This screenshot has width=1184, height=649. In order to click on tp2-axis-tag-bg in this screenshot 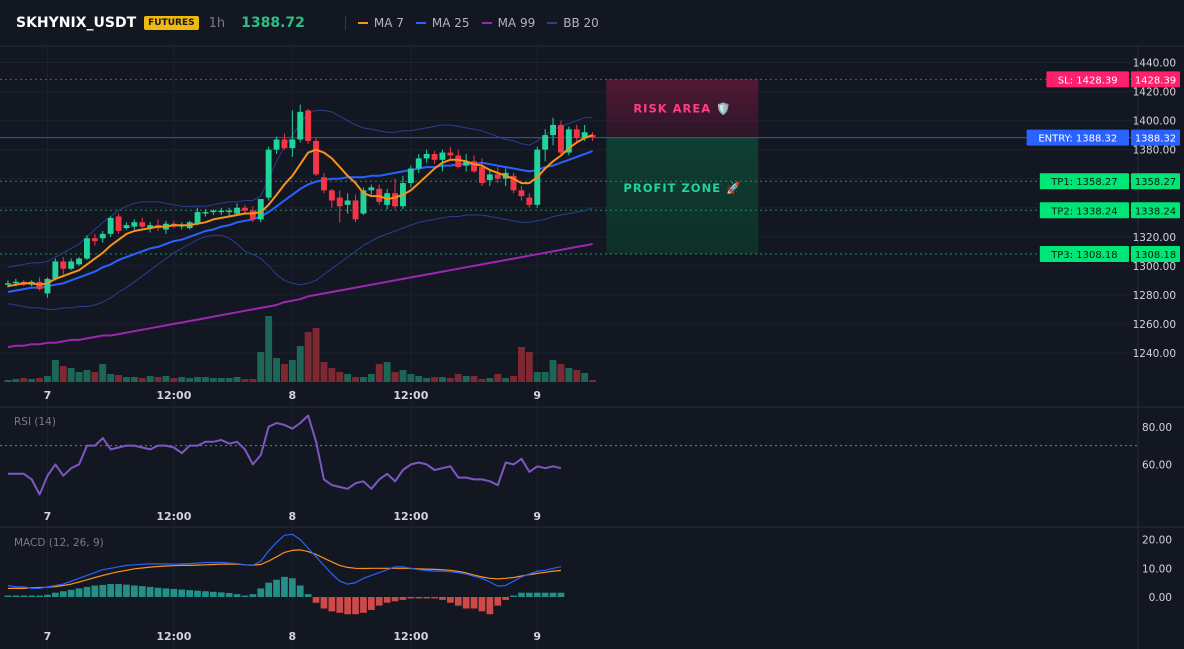, I will do `click(1155, 210)`.